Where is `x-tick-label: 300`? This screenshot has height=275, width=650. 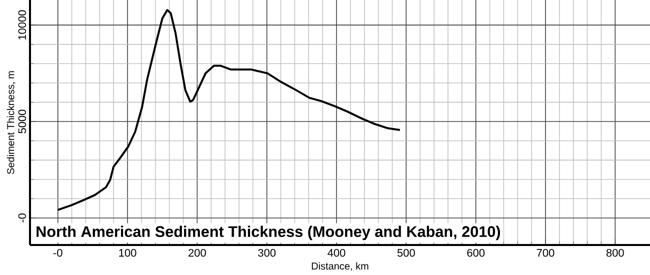 x-tick-label: 300 is located at coordinates (267, 252).